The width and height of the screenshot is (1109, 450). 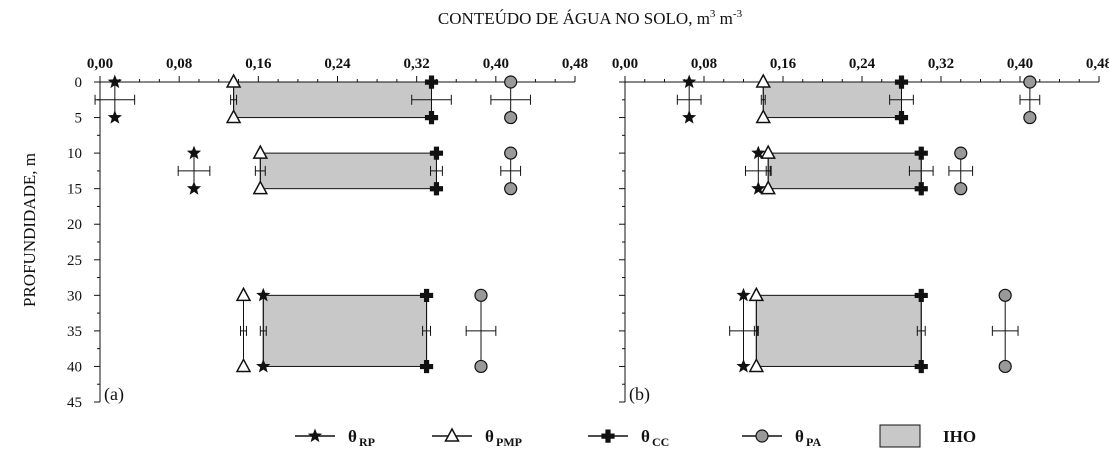 What do you see at coordinates (509, 442) in the screenshot?
I see `legend-subscript: PMP` at bounding box center [509, 442].